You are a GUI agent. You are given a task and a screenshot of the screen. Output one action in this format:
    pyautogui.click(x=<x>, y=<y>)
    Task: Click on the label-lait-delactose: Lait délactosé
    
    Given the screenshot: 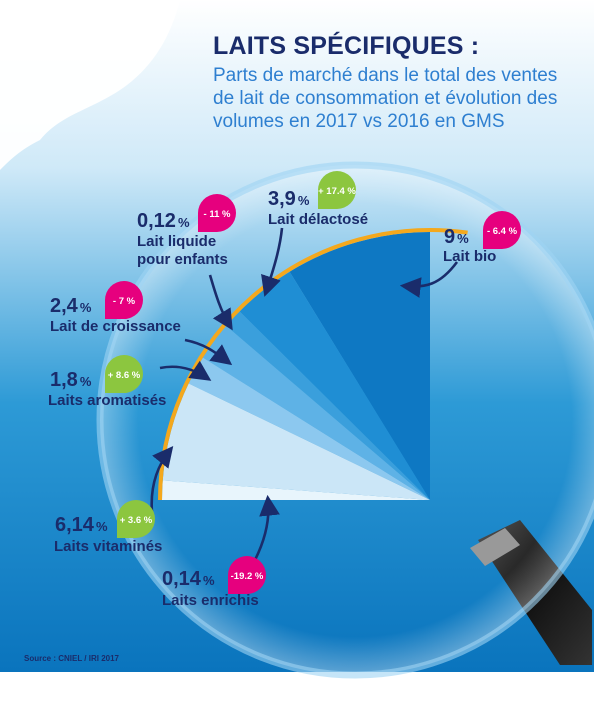 What is the action you would take?
    pyautogui.click(x=318, y=219)
    